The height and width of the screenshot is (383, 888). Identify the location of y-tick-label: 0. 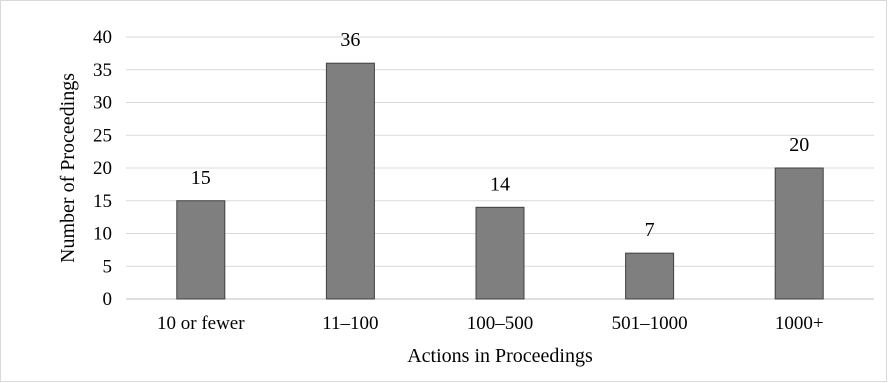
(108, 299).